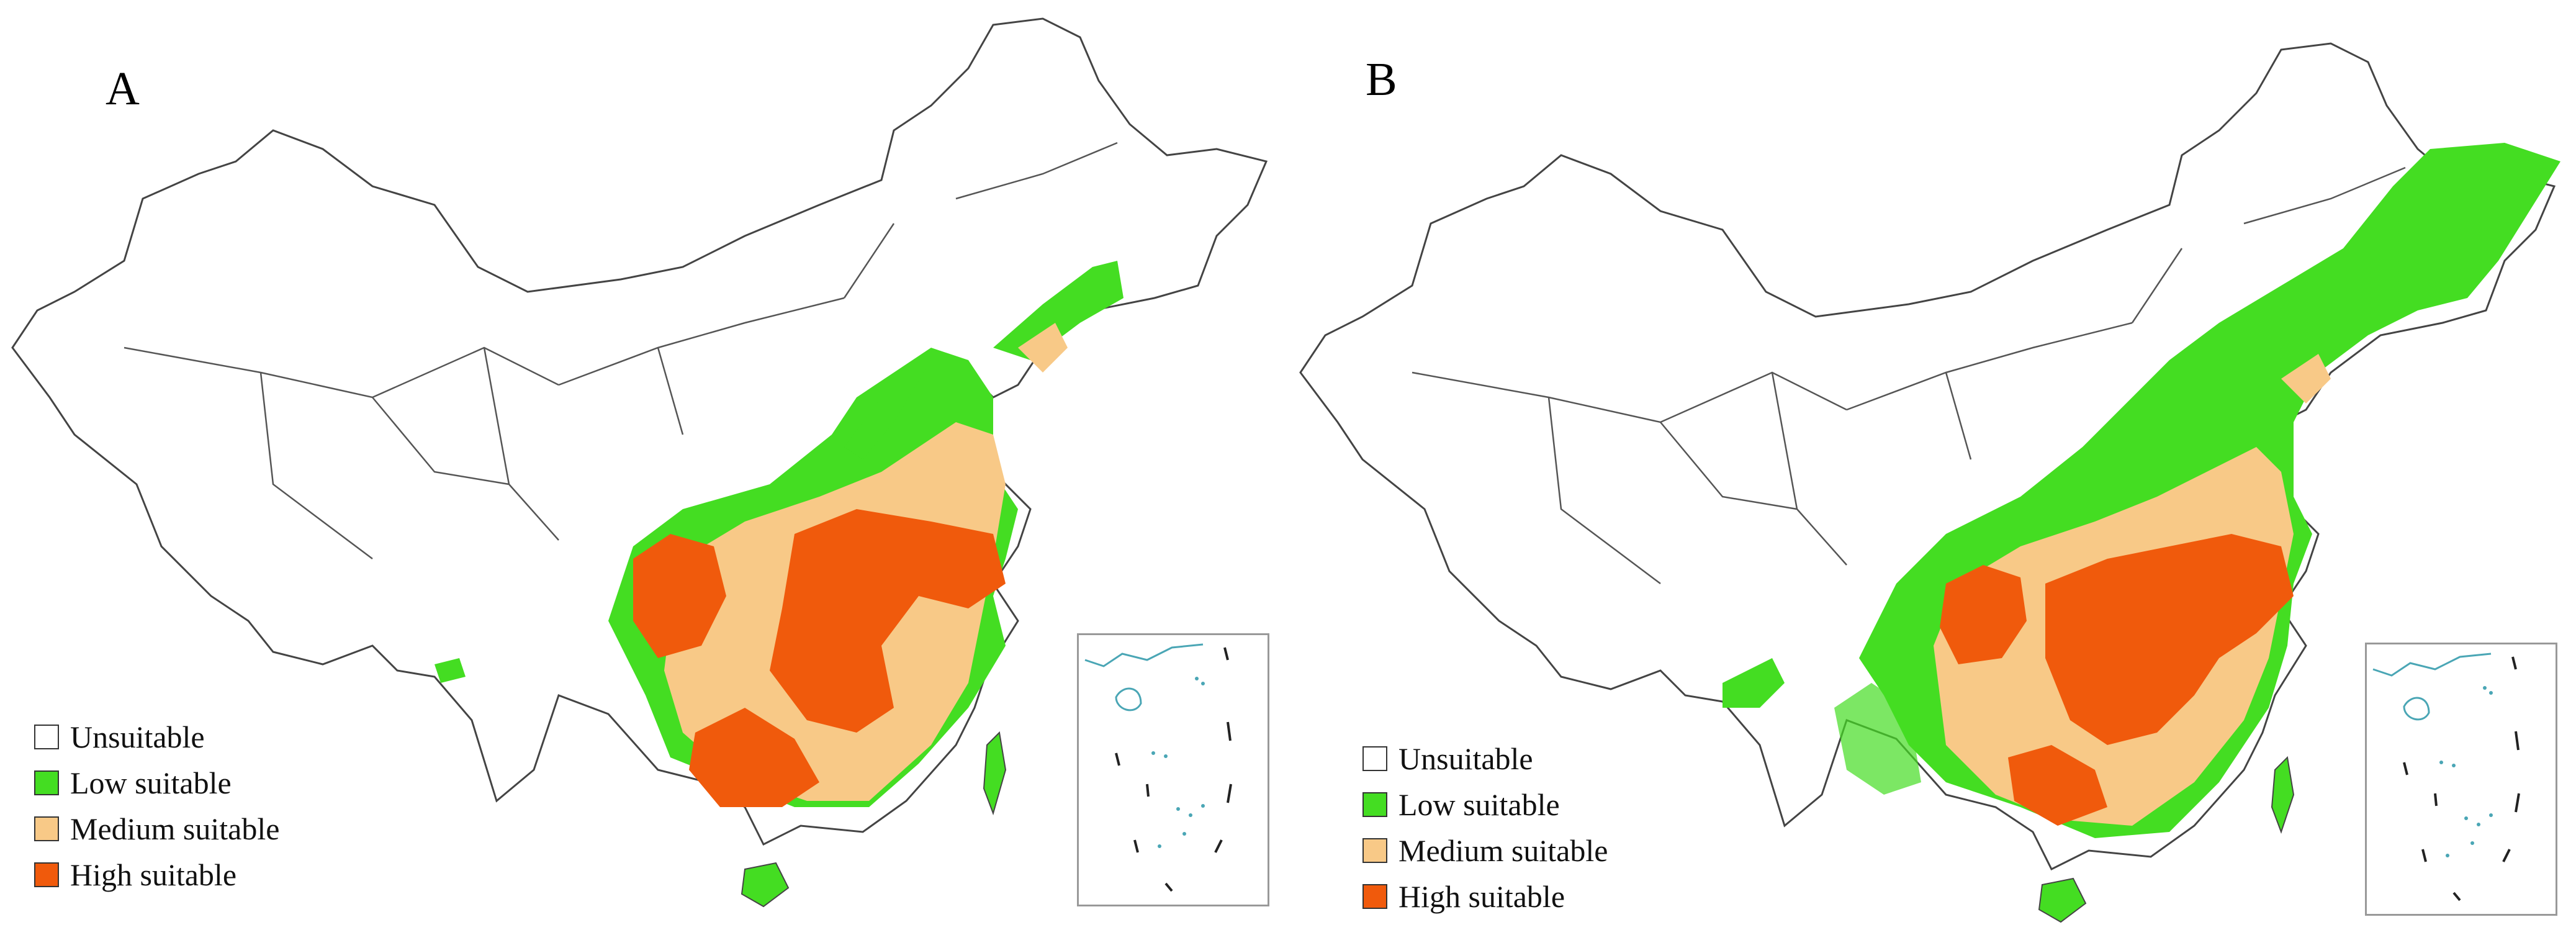 Image resolution: width=2576 pixels, height=935 pixels. Describe the element at coordinates (450, 670) in the screenshot. I see `tibet-patch` at that location.